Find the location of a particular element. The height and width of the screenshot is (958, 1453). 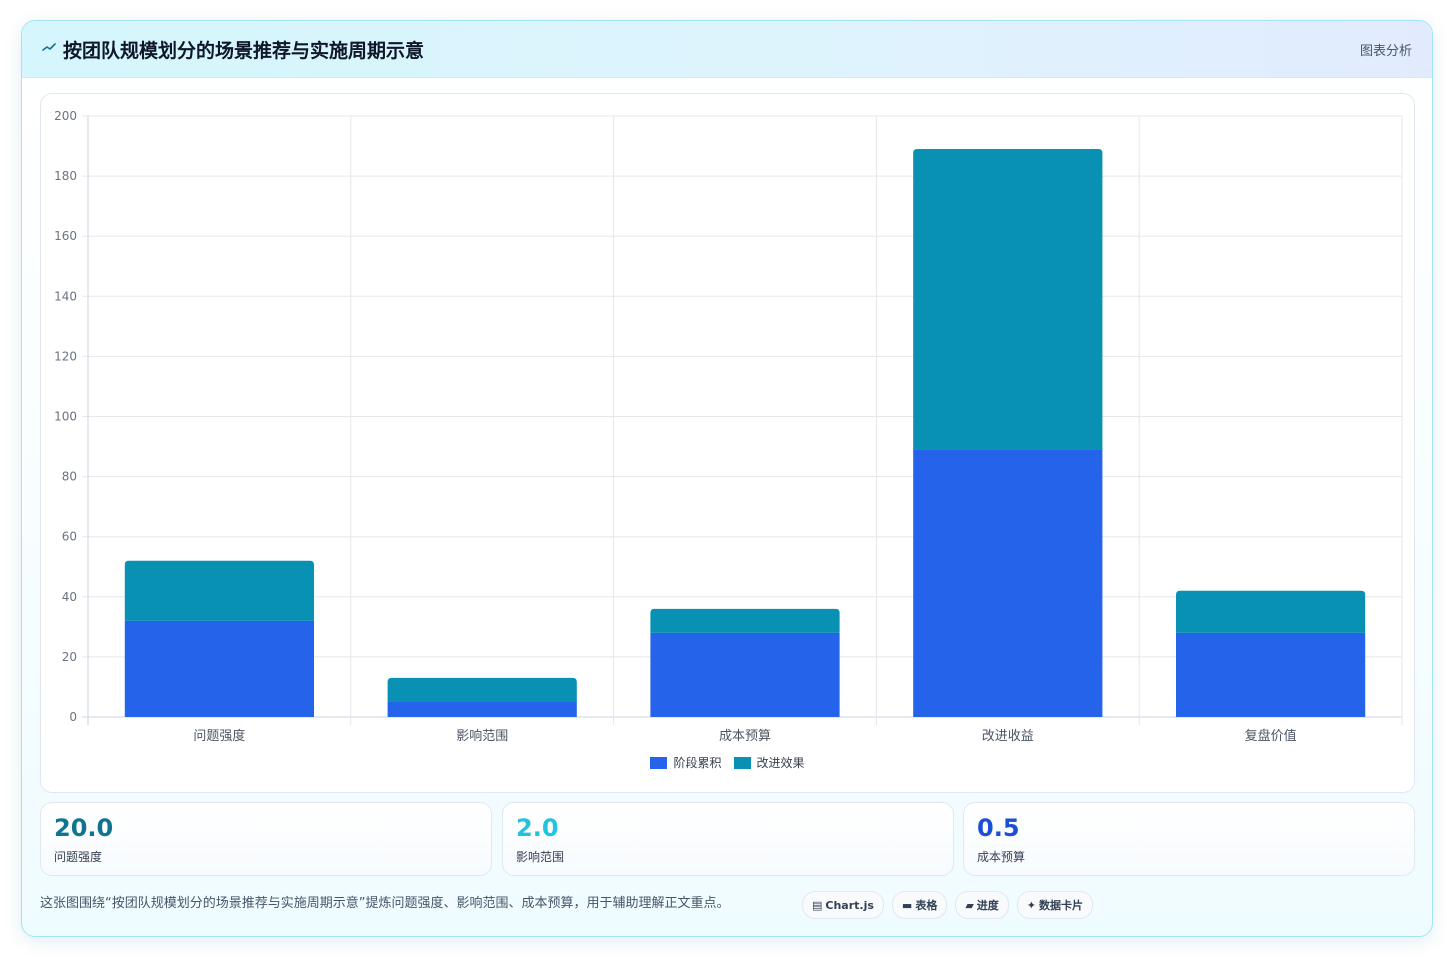

legend-label: 阶段累积 is located at coordinates (697, 763).